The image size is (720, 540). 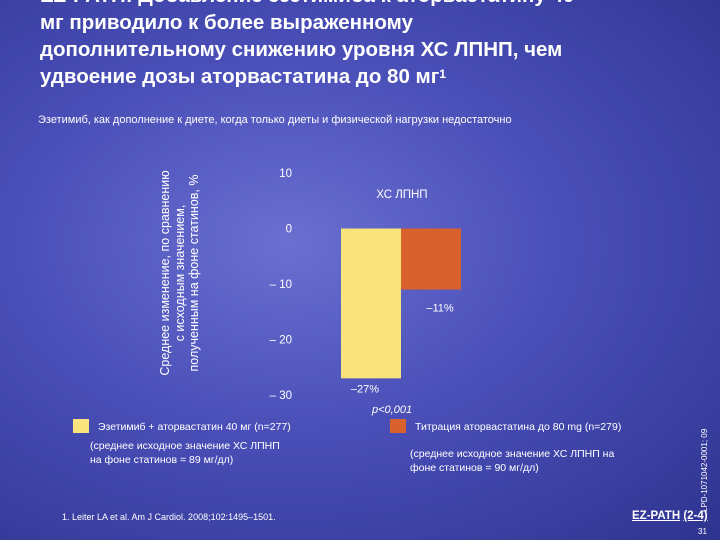 I want to click on document-code: LPD-1071042-0001; 09, so click(x=704, y=470).